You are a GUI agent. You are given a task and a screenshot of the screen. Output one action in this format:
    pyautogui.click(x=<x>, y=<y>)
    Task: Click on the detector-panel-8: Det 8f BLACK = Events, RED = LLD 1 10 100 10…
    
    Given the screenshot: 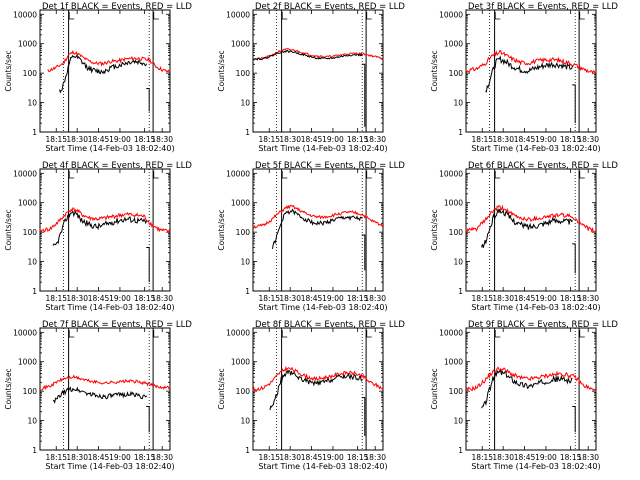 What is the action you would take?
    pyautogui.click(x=311, y=395)
    